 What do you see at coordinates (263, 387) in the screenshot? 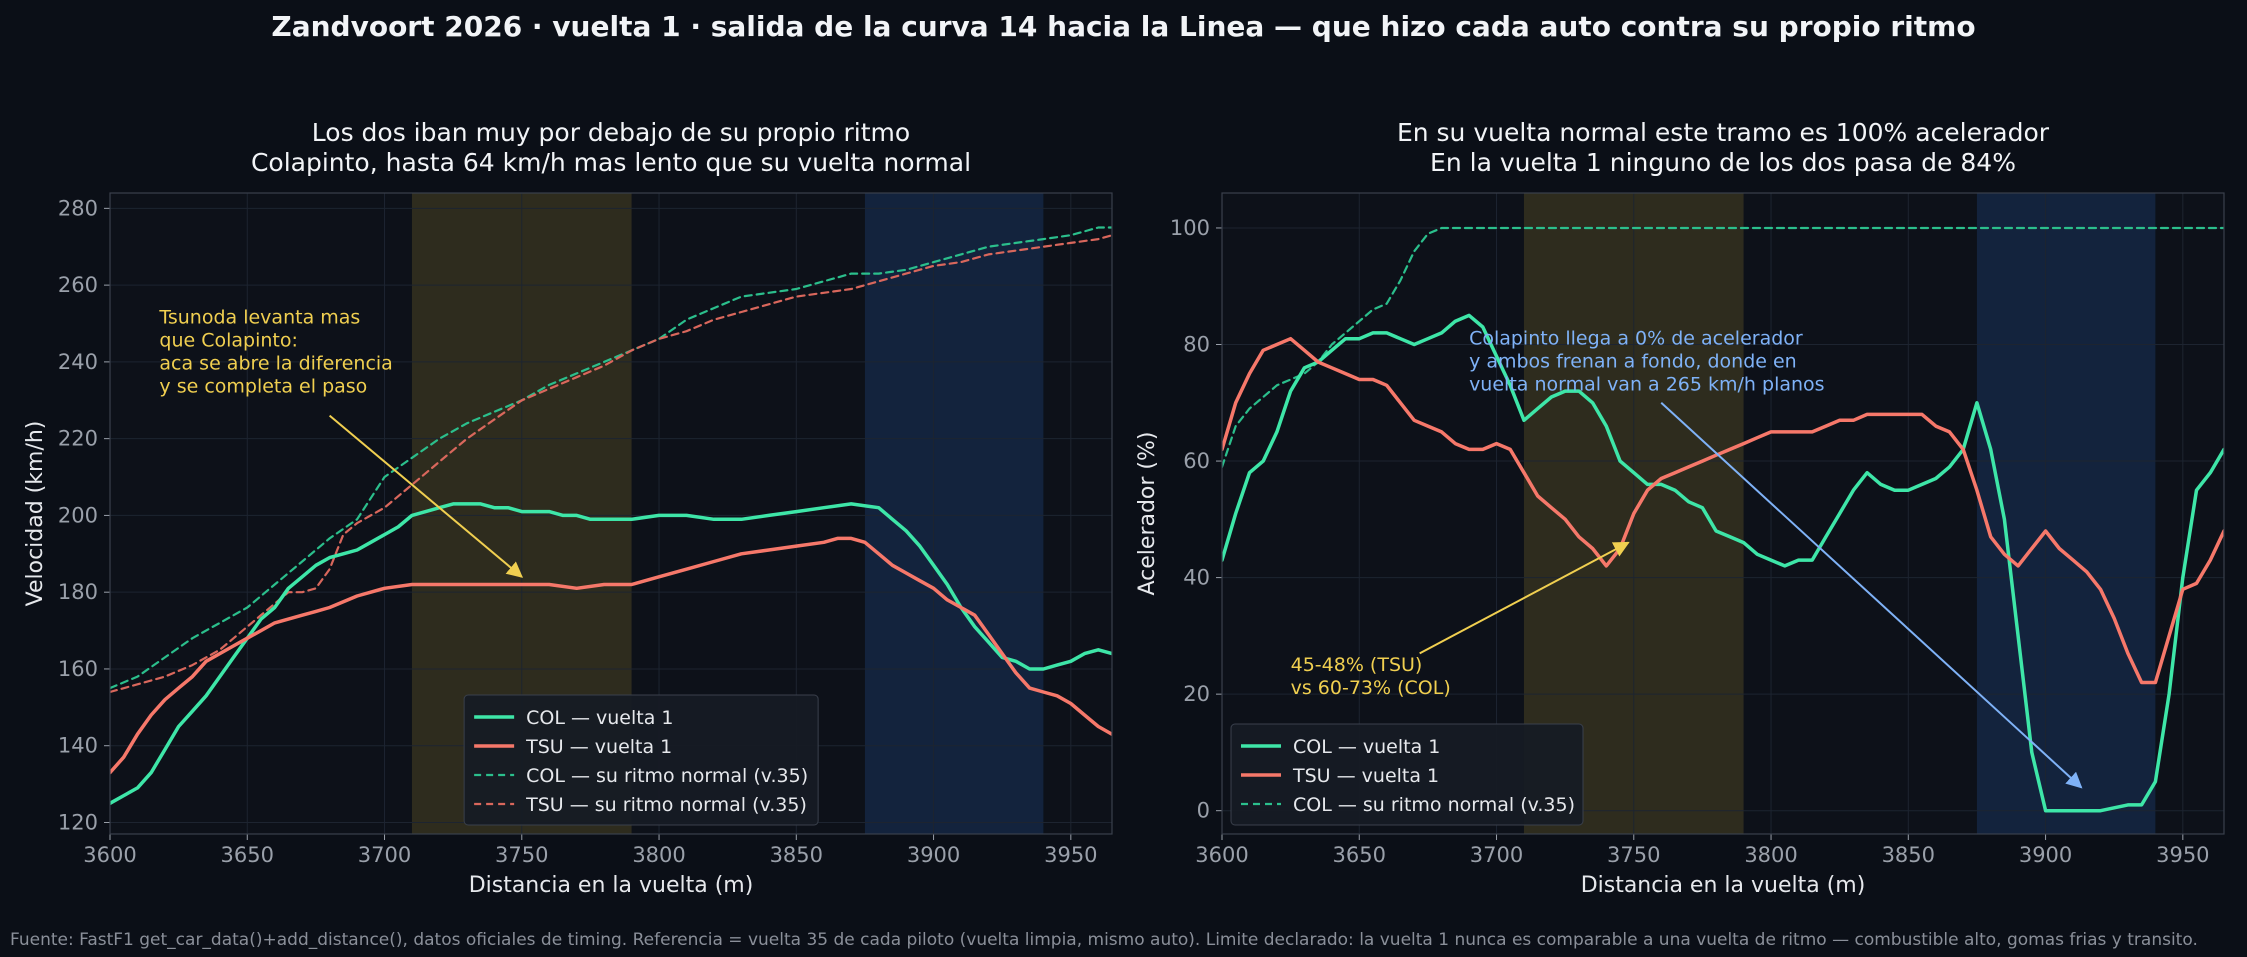
I see `annotation-text-line: y se completa el paso` at bounding box center [263, 387].